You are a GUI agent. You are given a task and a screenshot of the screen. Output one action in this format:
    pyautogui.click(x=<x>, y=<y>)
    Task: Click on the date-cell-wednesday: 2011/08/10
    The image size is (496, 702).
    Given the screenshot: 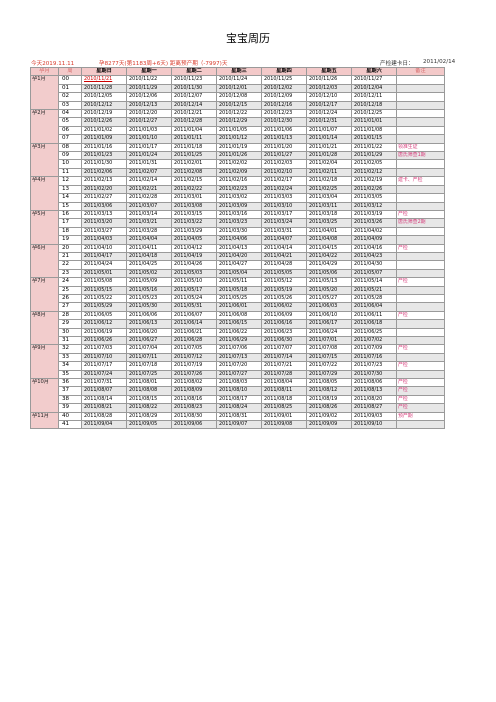 What is the action you would take?
    pyautogui.click(x=239, y=391)
    